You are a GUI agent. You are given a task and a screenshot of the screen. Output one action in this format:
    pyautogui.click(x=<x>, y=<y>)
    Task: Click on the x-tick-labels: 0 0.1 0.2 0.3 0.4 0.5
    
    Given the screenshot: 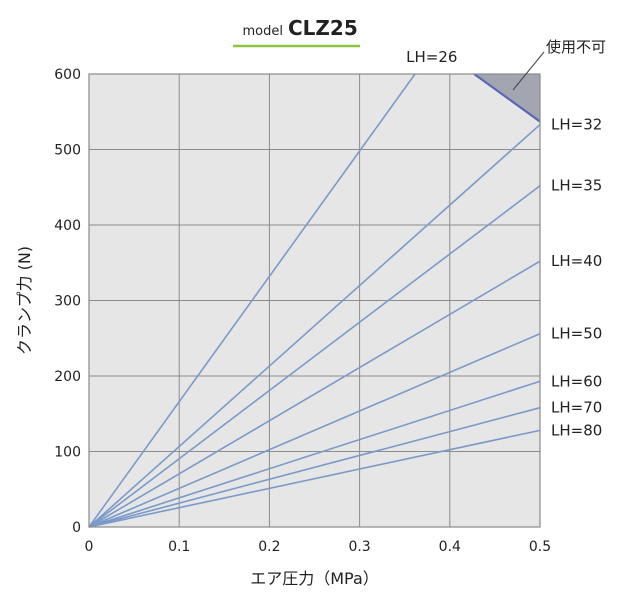 What is the action you would take?
    pyautogui.click(x=318, y=547)
    